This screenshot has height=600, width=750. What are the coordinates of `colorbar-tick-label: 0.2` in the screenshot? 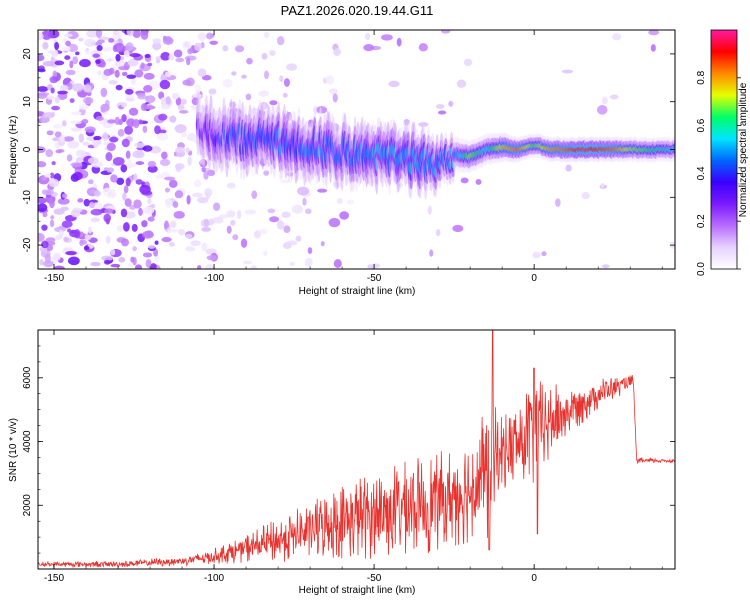 It's located at (701, 221).